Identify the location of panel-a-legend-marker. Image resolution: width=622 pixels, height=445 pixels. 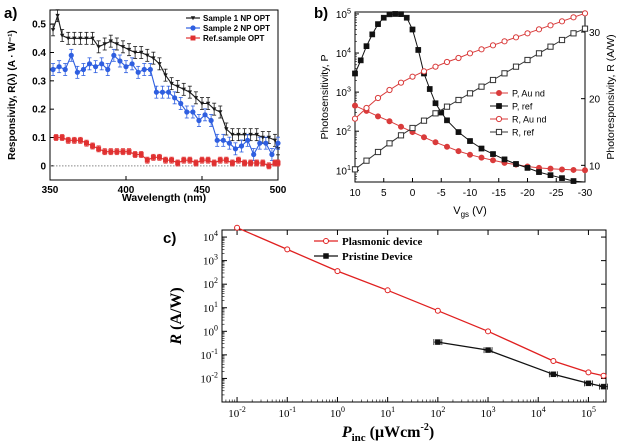
(193, 28).